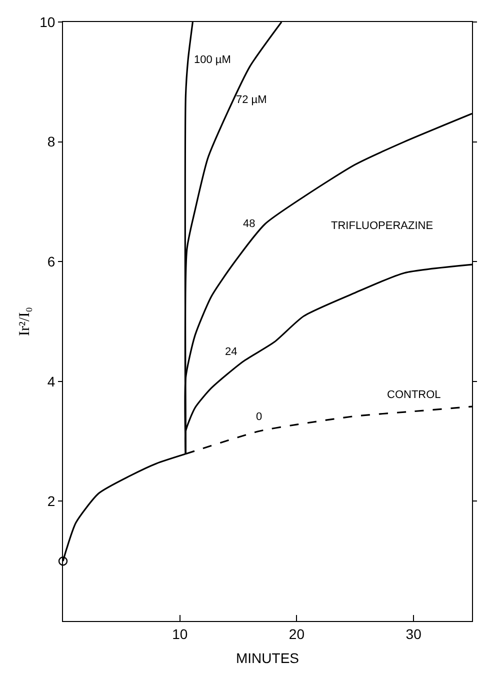 The image size is (485, 679). I want to click on y-tick-label: 4, so click(51, 381).